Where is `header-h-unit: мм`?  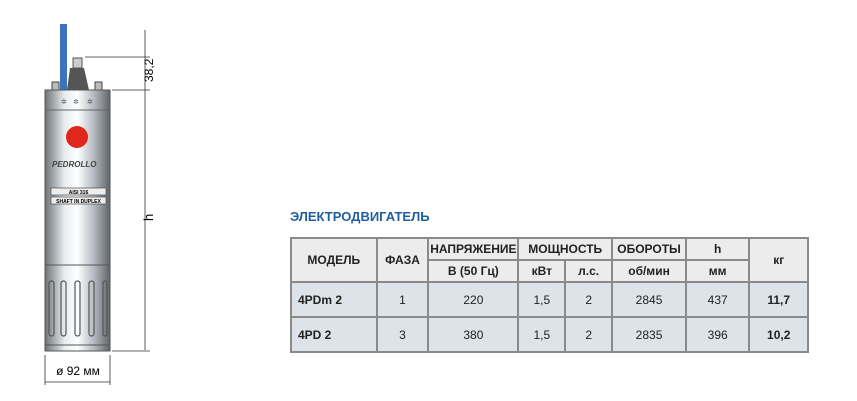
header-h-unit: мм is located at coordinates (717, 271).